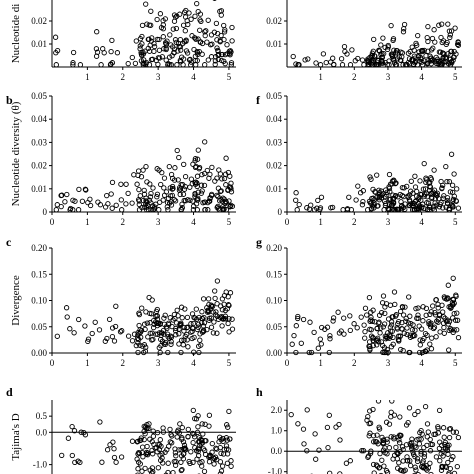  Describe the element at coordinates (39, 353) in the screenshot. I see `y-tick-label-c: 0.00` at that location.